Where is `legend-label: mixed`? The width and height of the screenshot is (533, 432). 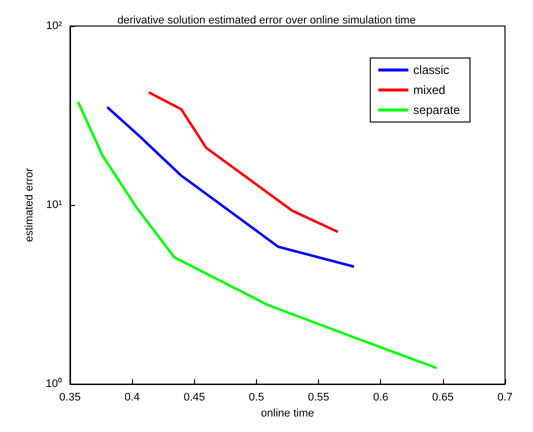
legend-label: mixed is located at coordinates (429, 90).